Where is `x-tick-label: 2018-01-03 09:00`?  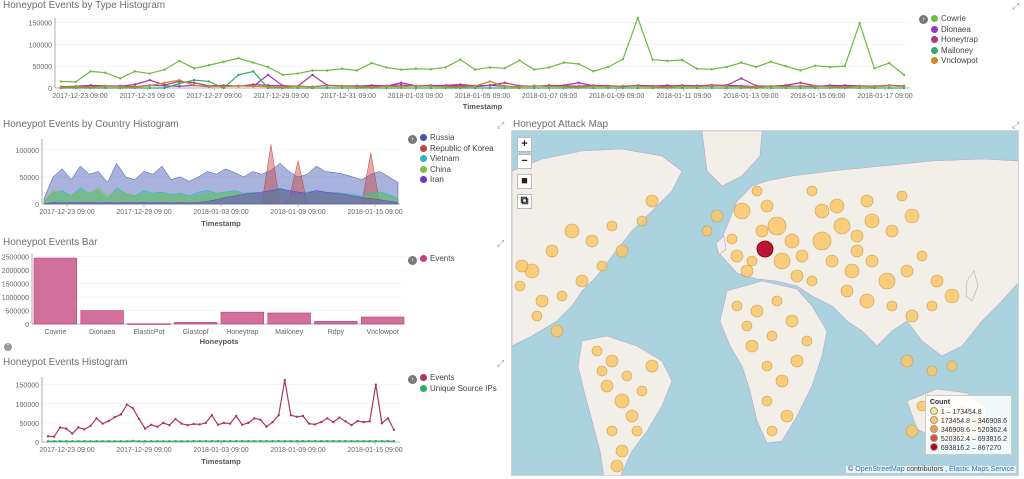 x-tick-label: 2018-01-03 09:00 is located at coordinates (415, 96).